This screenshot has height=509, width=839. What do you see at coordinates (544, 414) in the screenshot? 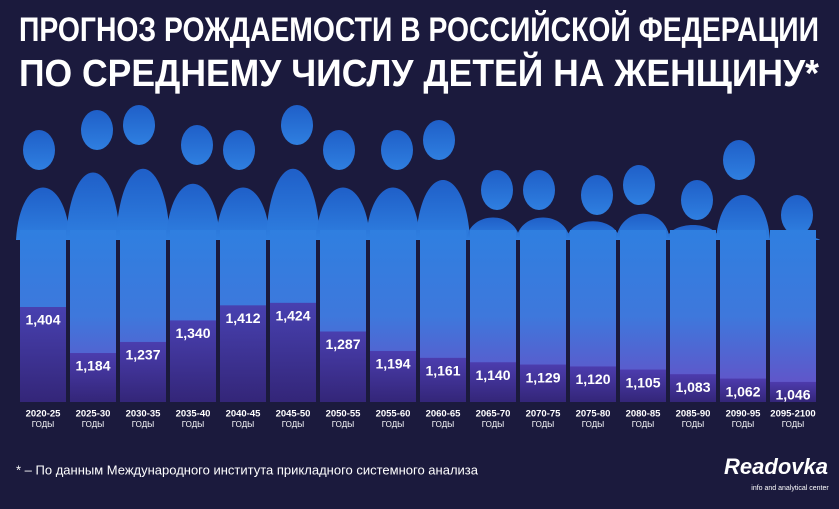
I see `x-tick-label: 2070-75` at bounding box center [544, 414].